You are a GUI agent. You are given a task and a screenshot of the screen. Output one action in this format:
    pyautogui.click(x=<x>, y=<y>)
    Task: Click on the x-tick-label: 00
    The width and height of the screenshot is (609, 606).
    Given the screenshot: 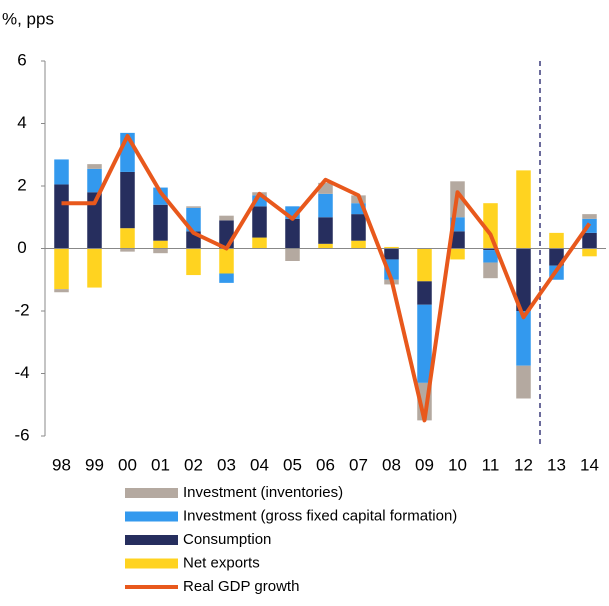 What is the action you would take?
    pyautogui.click(x=127, y=464)
    